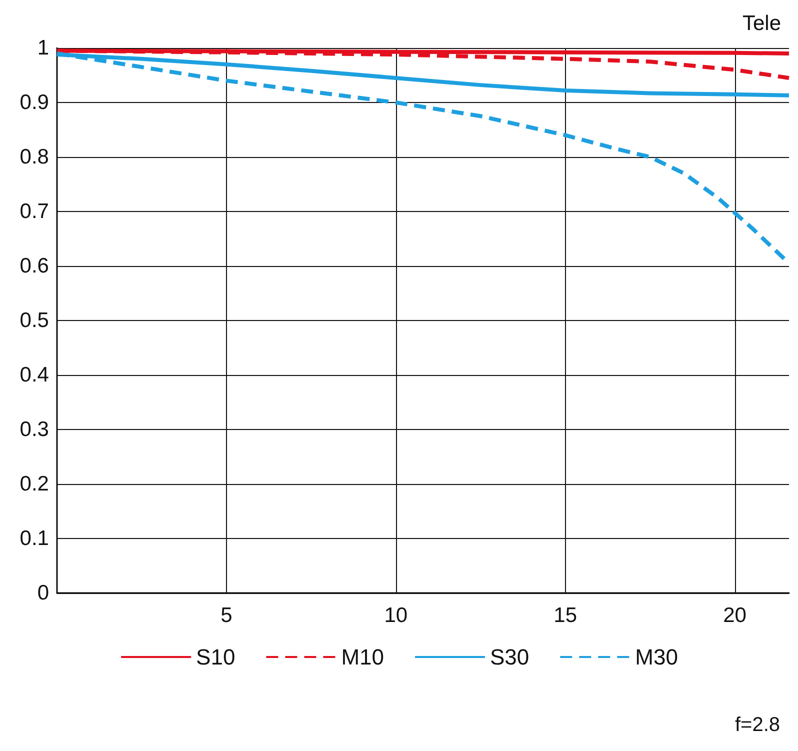  I want to click on legend-label: M30, so click(656, 657).